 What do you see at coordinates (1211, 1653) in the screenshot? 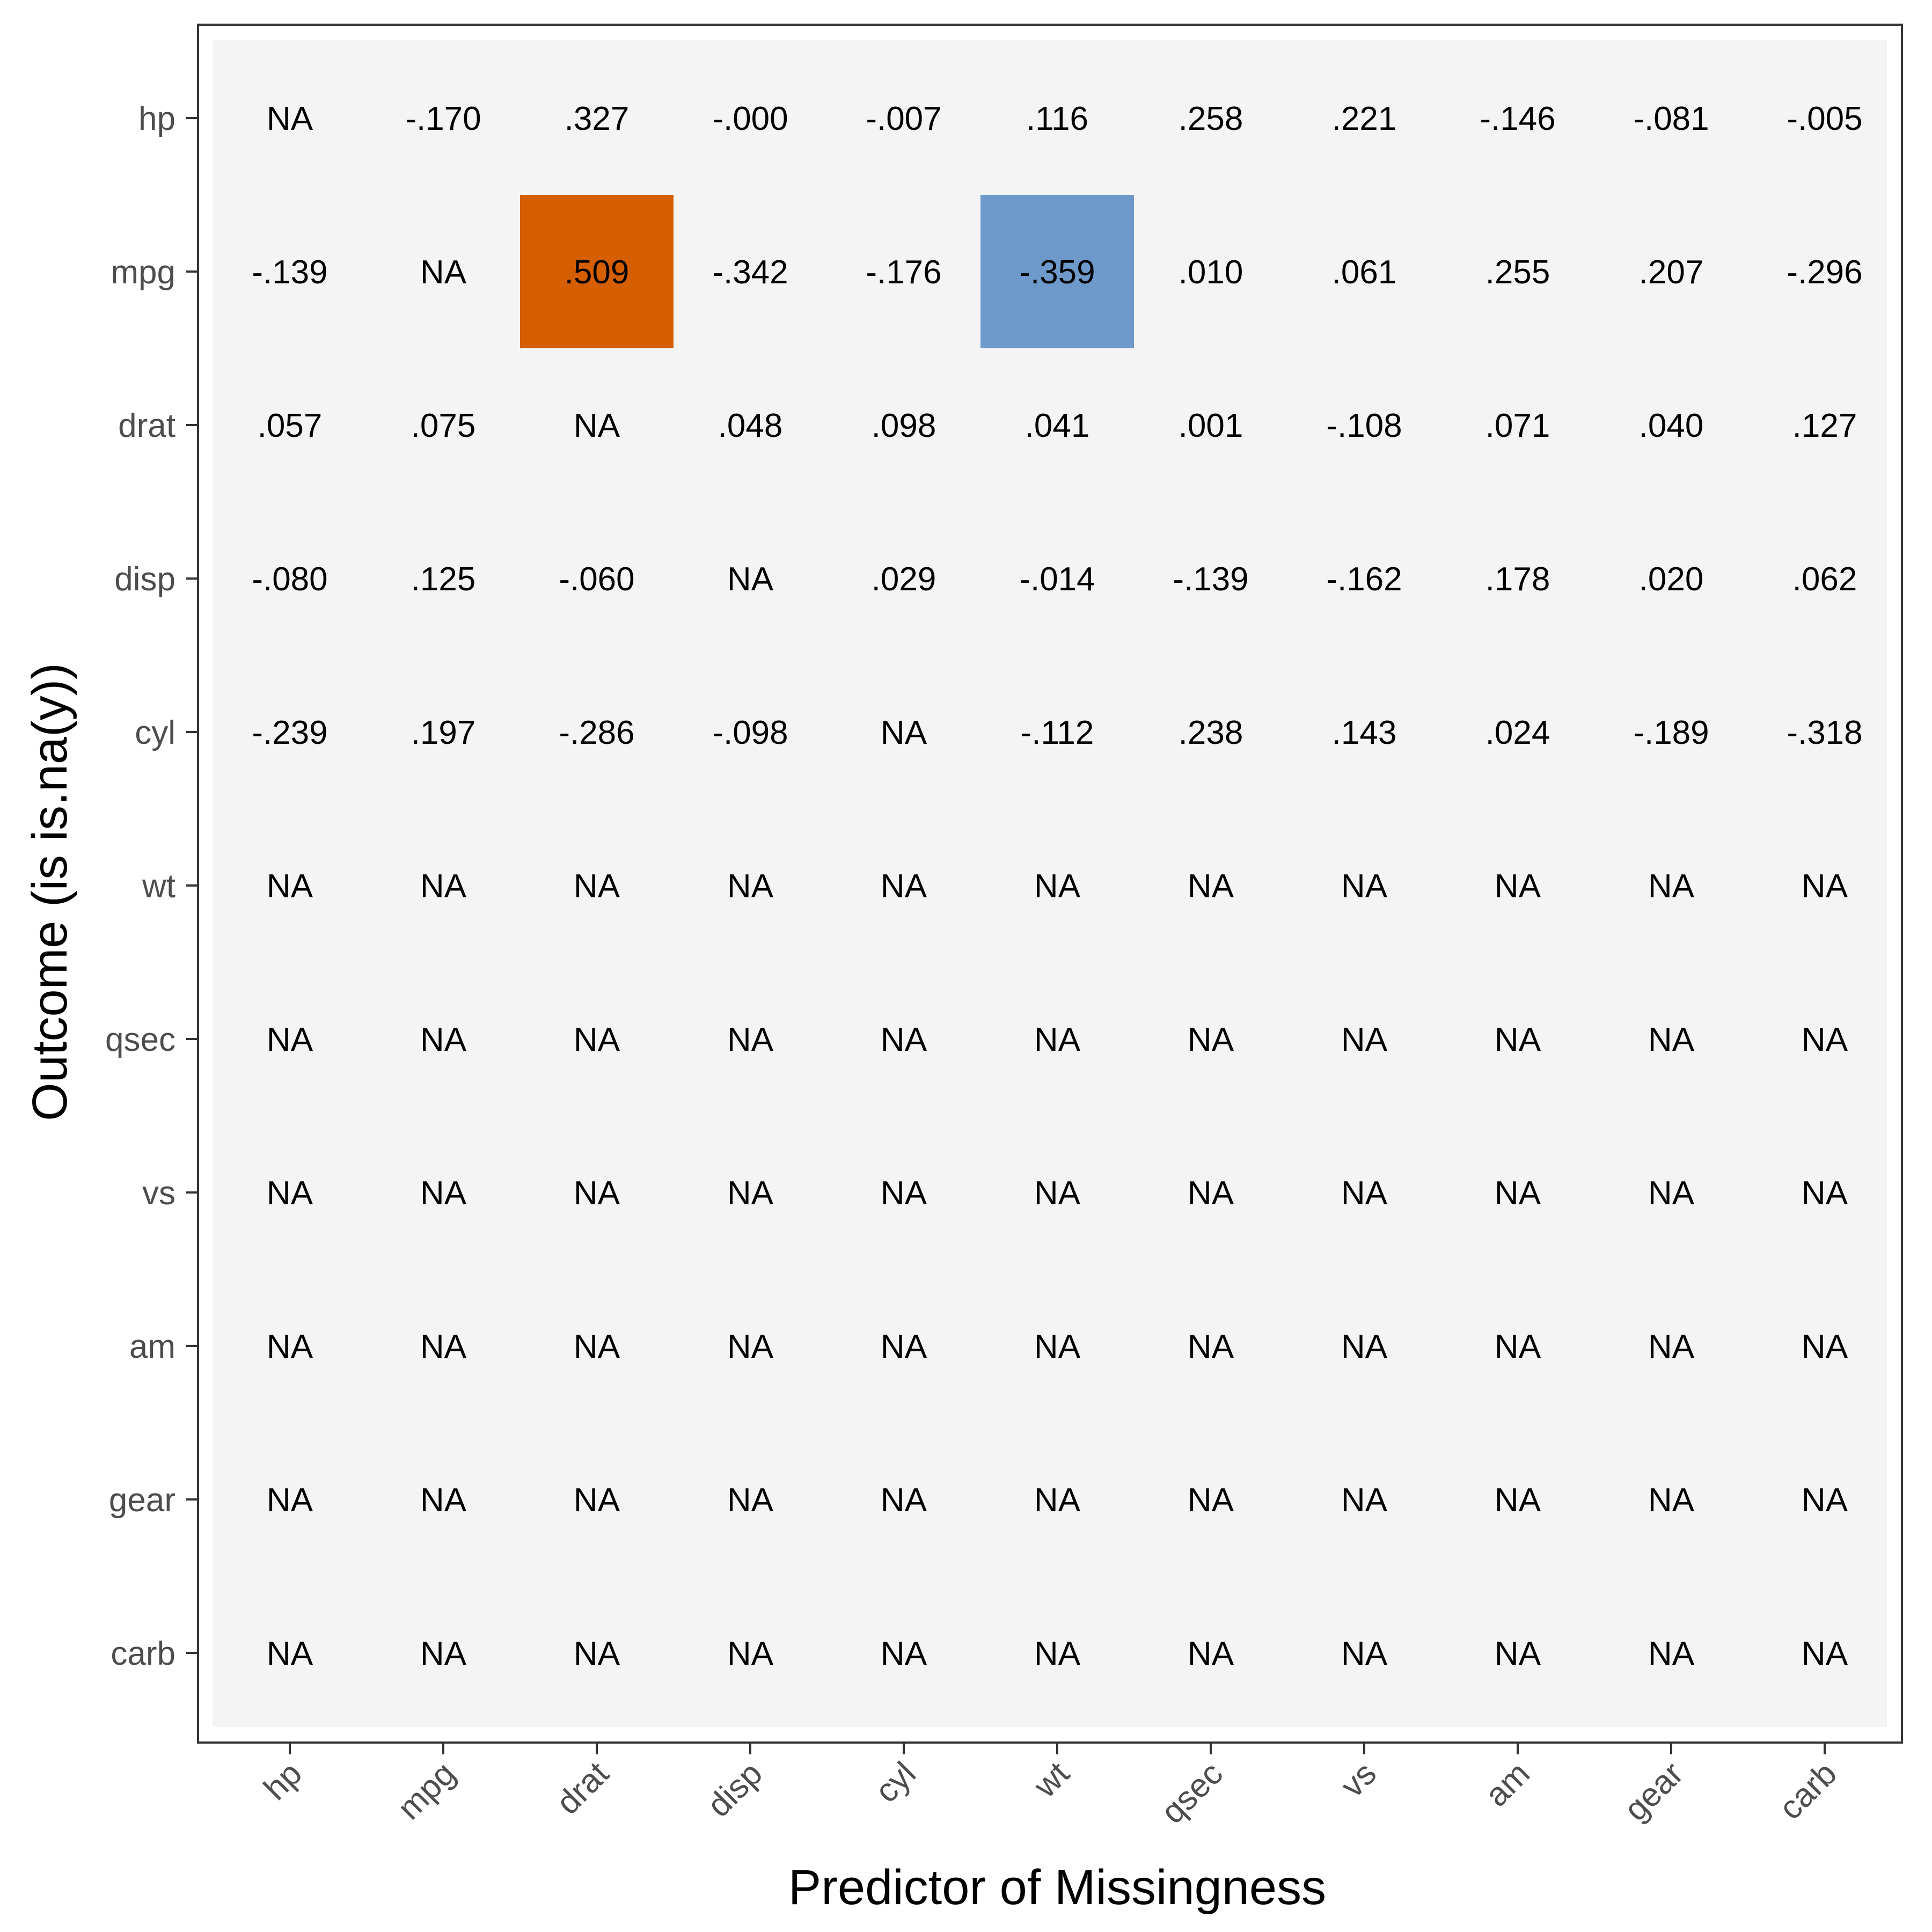
I see `cell-label-carb-qsec: NA` at bounding box center [1211, 1653].